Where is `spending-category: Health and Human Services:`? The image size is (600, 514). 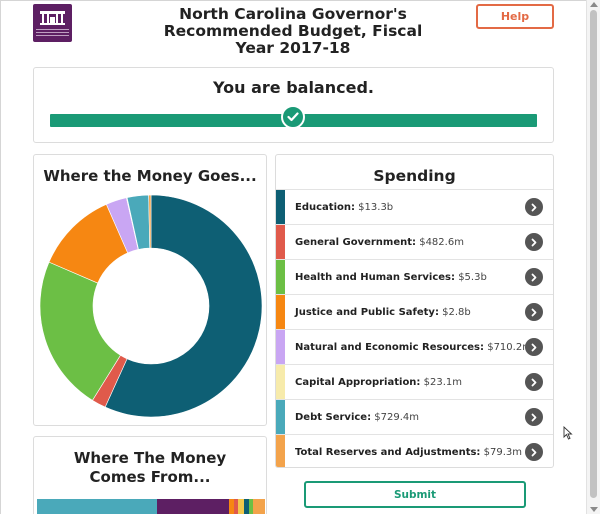 spending-category: Health and Human Services: is located at coordinates (375, 277).